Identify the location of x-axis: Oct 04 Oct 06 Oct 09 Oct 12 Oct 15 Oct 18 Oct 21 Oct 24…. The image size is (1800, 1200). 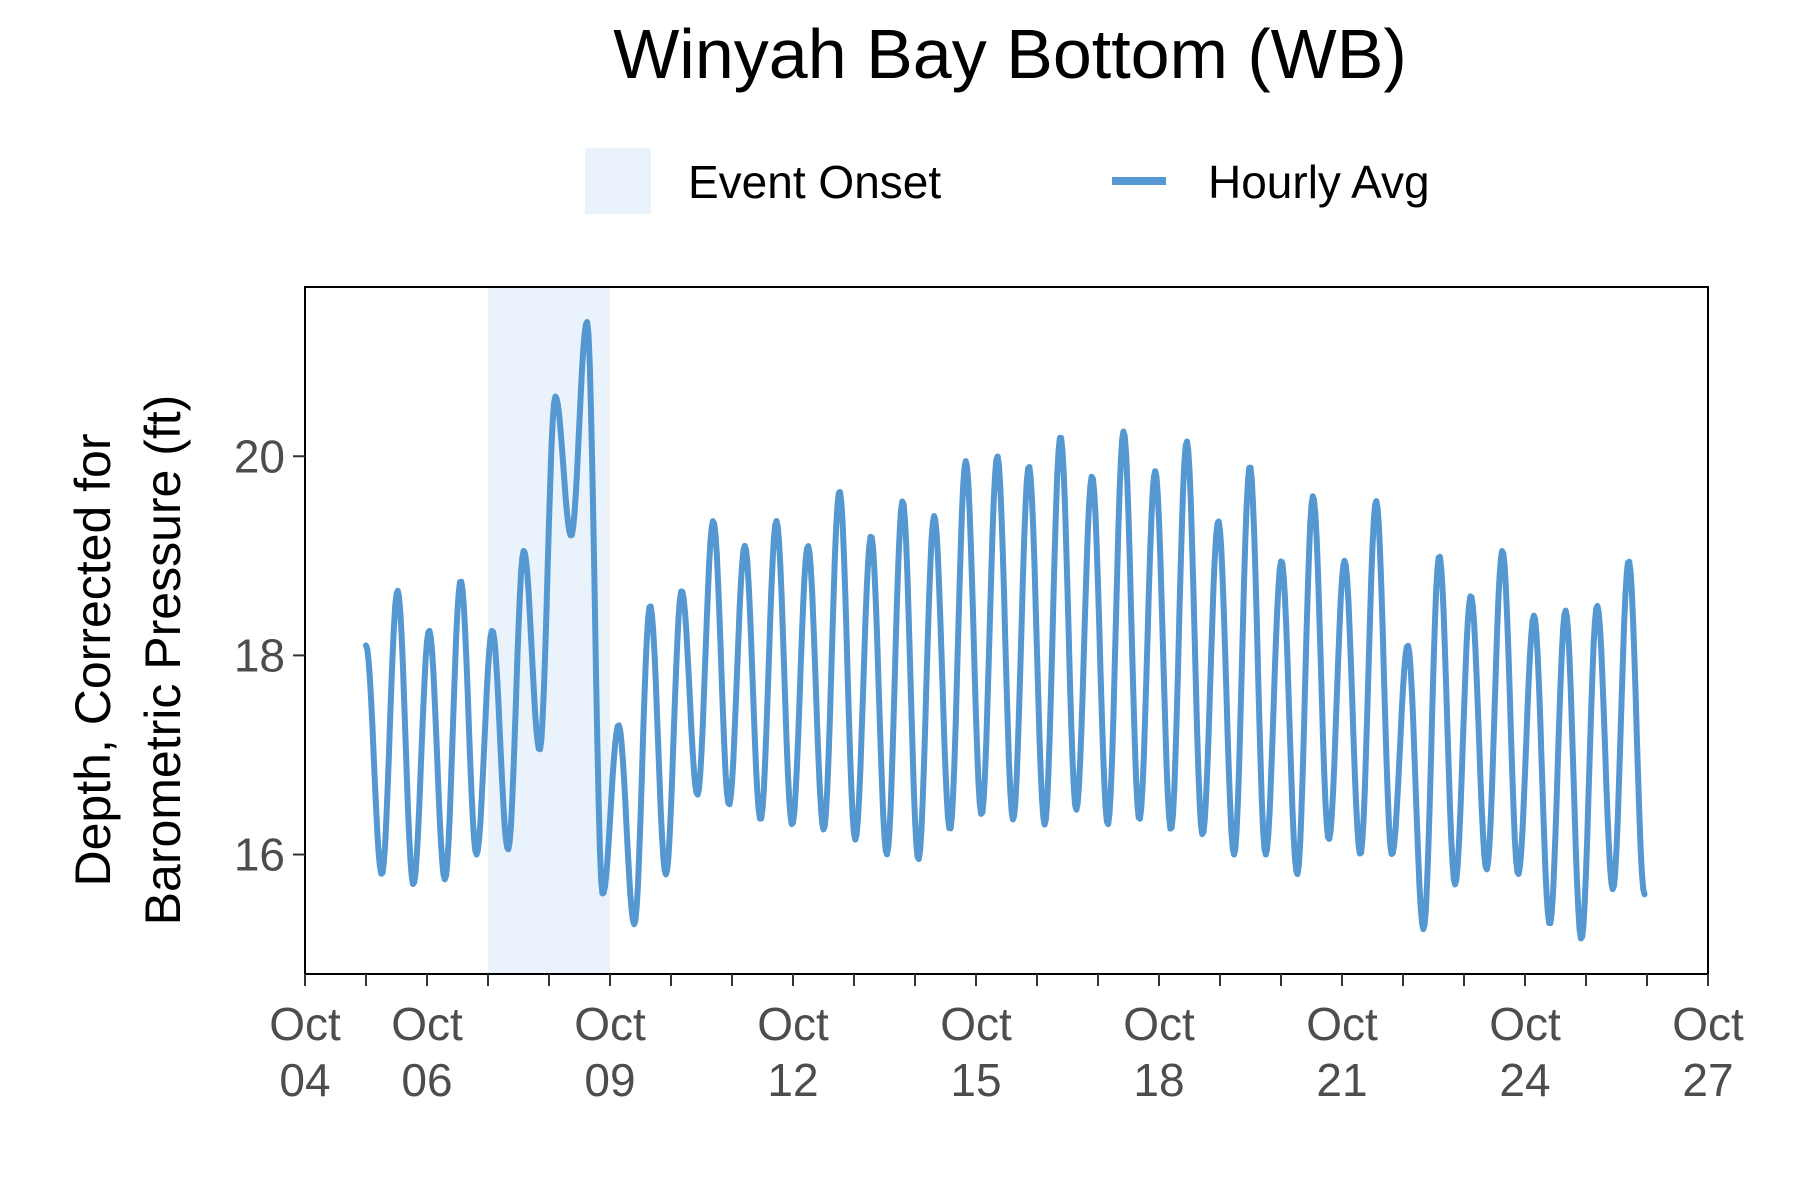
(1006, 1040).